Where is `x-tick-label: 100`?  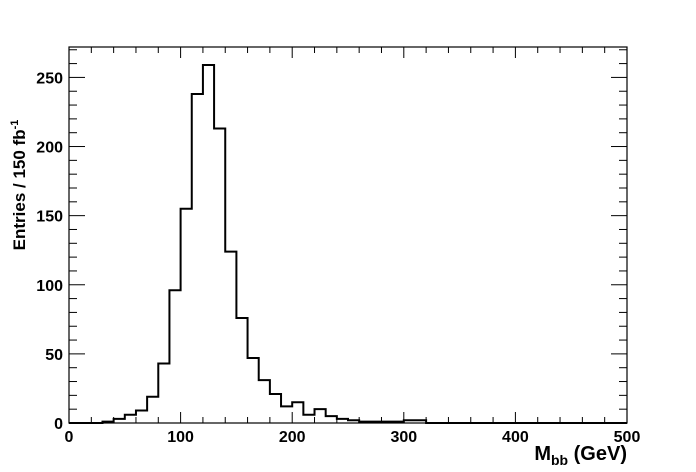 x-tick-label: 100 is located at coordinates (180, 437).